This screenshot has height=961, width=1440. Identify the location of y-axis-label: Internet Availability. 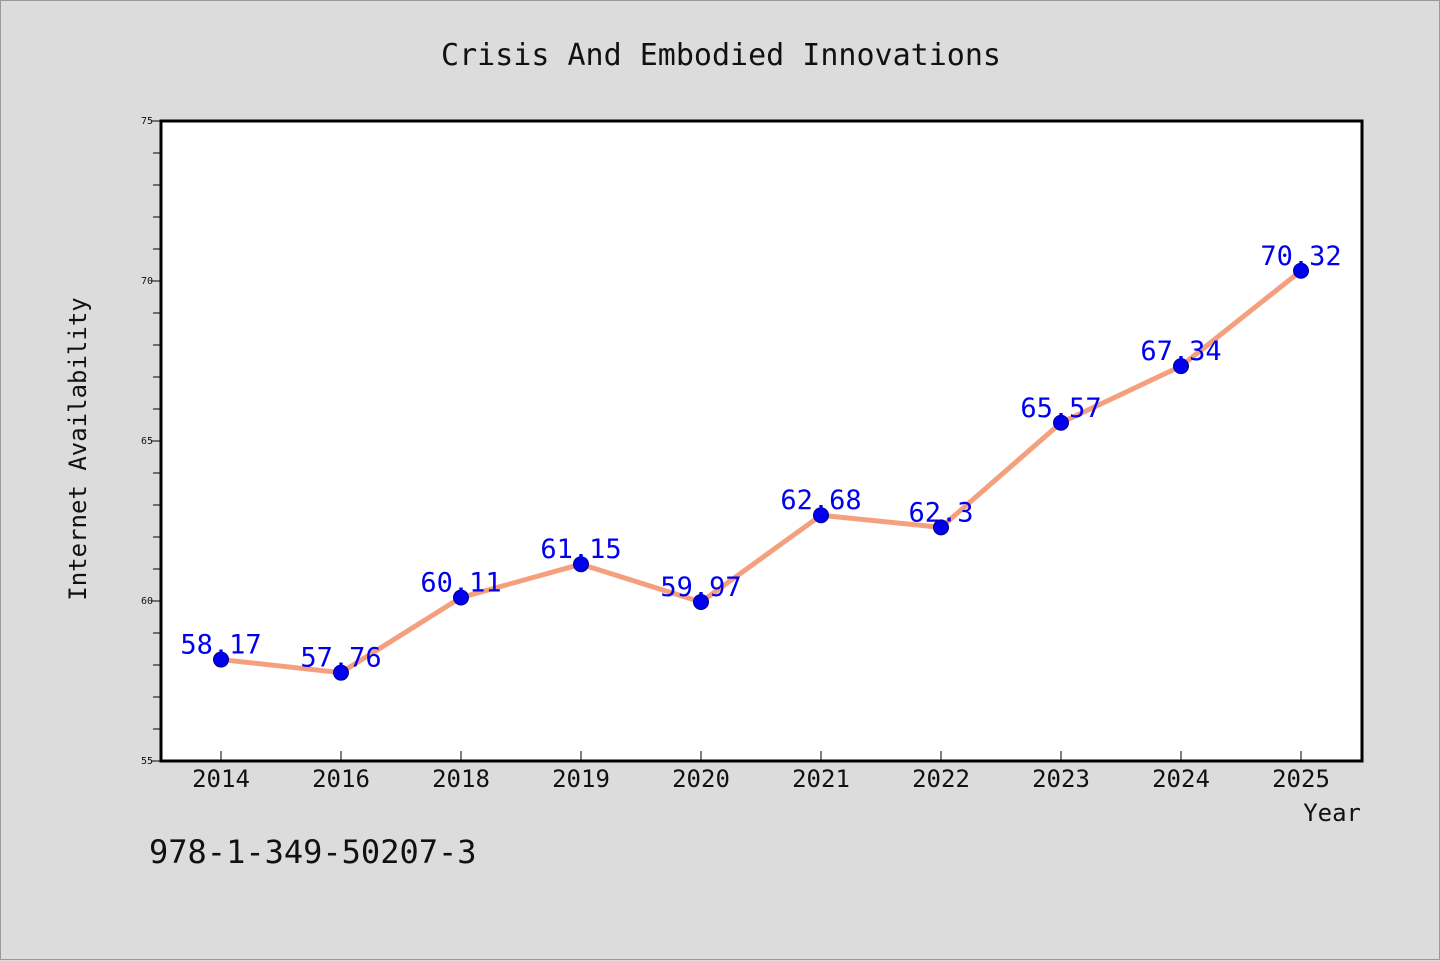
(78, 448).